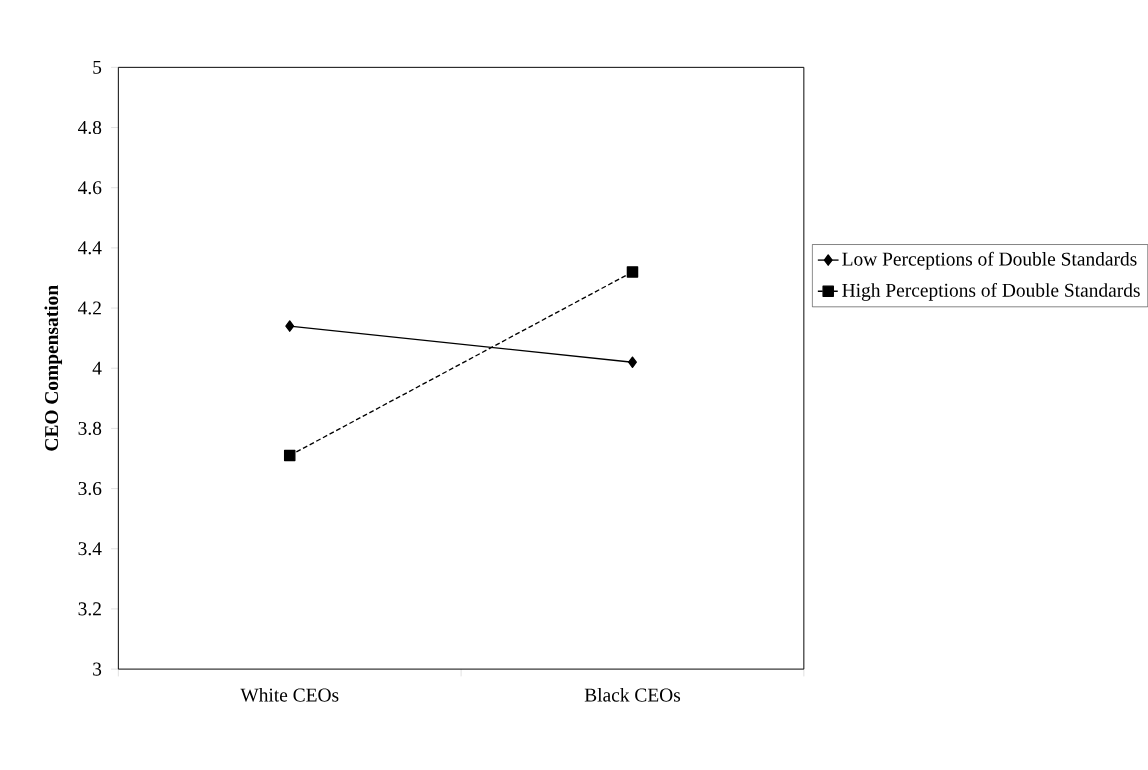 Image resolution: width=1148 pixels, height=770 pixels. What do you see at coordinates (90, 428) in the screenshot?
I see `y-tick-label: 3.8` at bounding box center [90, 428].